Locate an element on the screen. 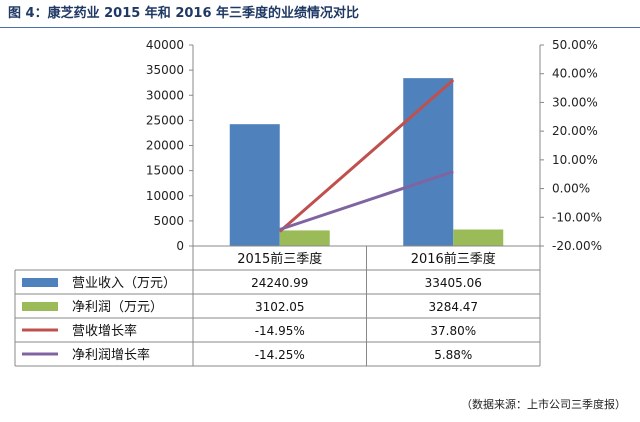 This screenshot has width=640, height=422. series-name: 净利润增长率 is located at coordinates (111, 355).